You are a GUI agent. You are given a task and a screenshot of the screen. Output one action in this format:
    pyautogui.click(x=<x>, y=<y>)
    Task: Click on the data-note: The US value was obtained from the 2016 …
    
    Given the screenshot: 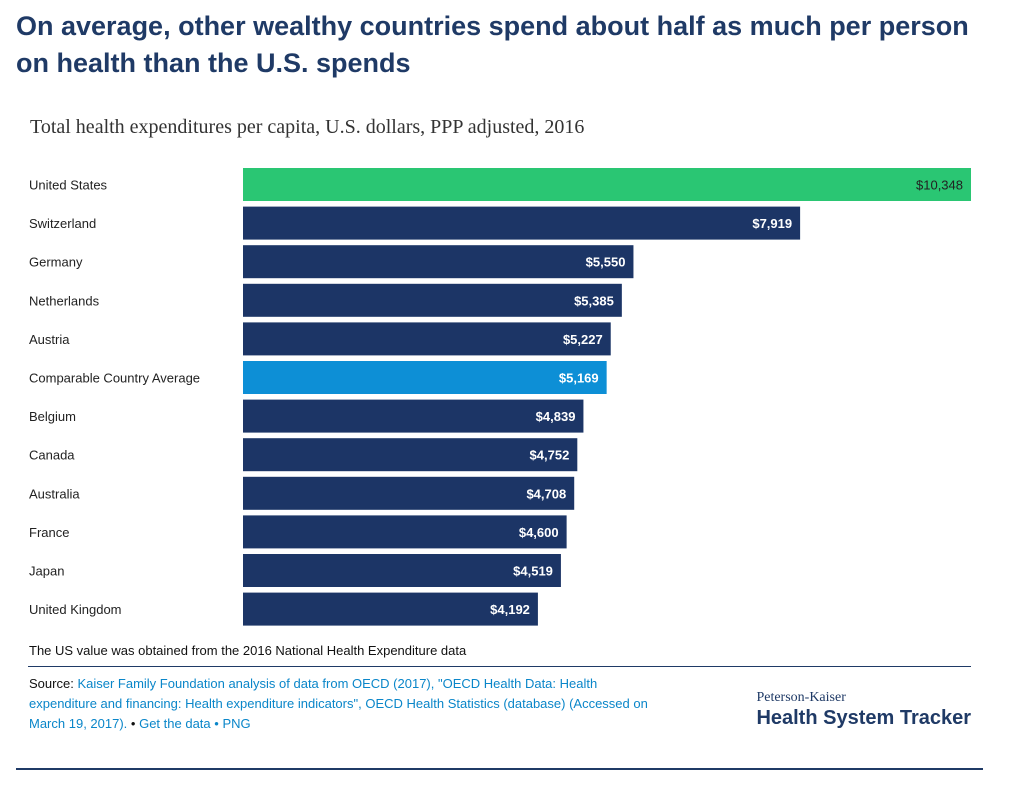 What is the action you would take?
    pyautogui.click(x=248, y=650)
    